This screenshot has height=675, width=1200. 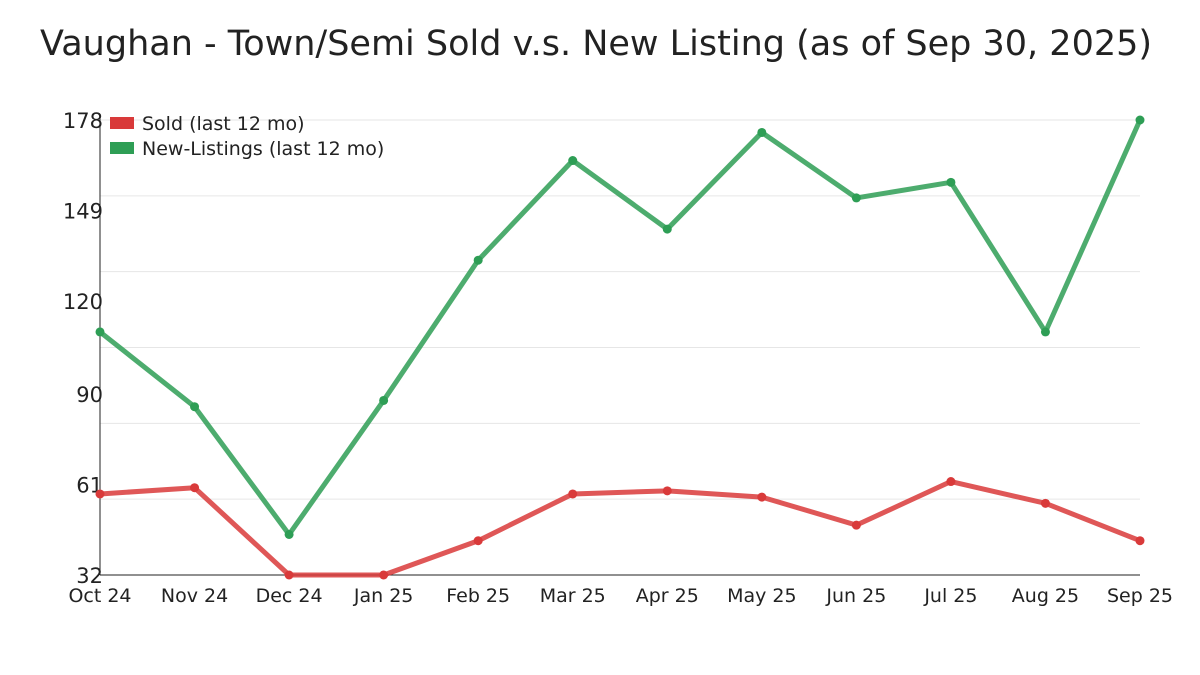 What do you see at coordinates (1045, 596) in the screenshot?
I see `x-tick-label: Aug 25` at bounding box center [1045, 596].